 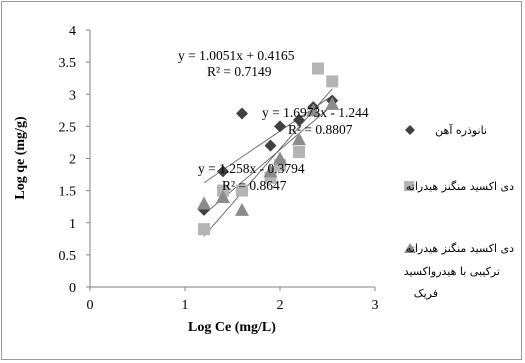 What do you see at coordinates (232, 327) in the screenshot?
I see `x-axis-label: Log Ce (mg/L)` at bounding box center [232, 327].